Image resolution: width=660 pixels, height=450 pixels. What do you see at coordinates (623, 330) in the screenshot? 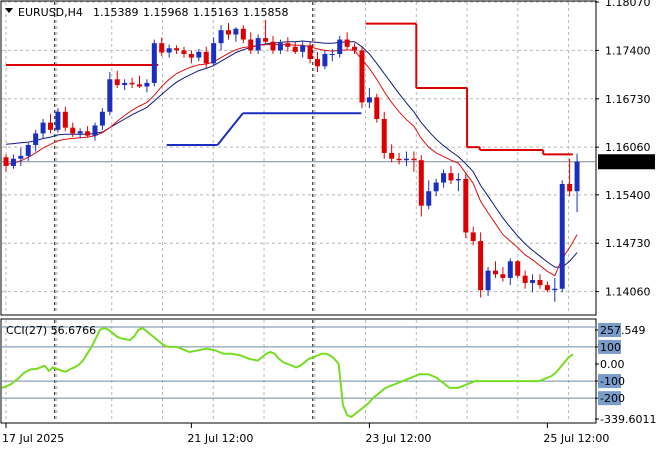
I see `cci-tick-label: 257.549` at bounding box center [623, 330].